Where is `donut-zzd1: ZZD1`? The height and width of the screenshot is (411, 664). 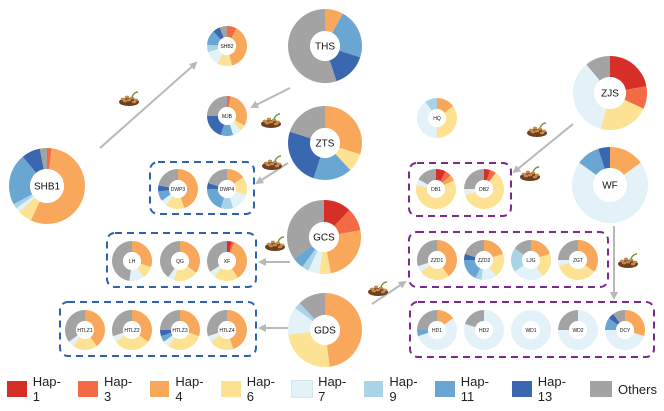 donut-zzd1: ZZD1 is located at coordinates (437, 260).